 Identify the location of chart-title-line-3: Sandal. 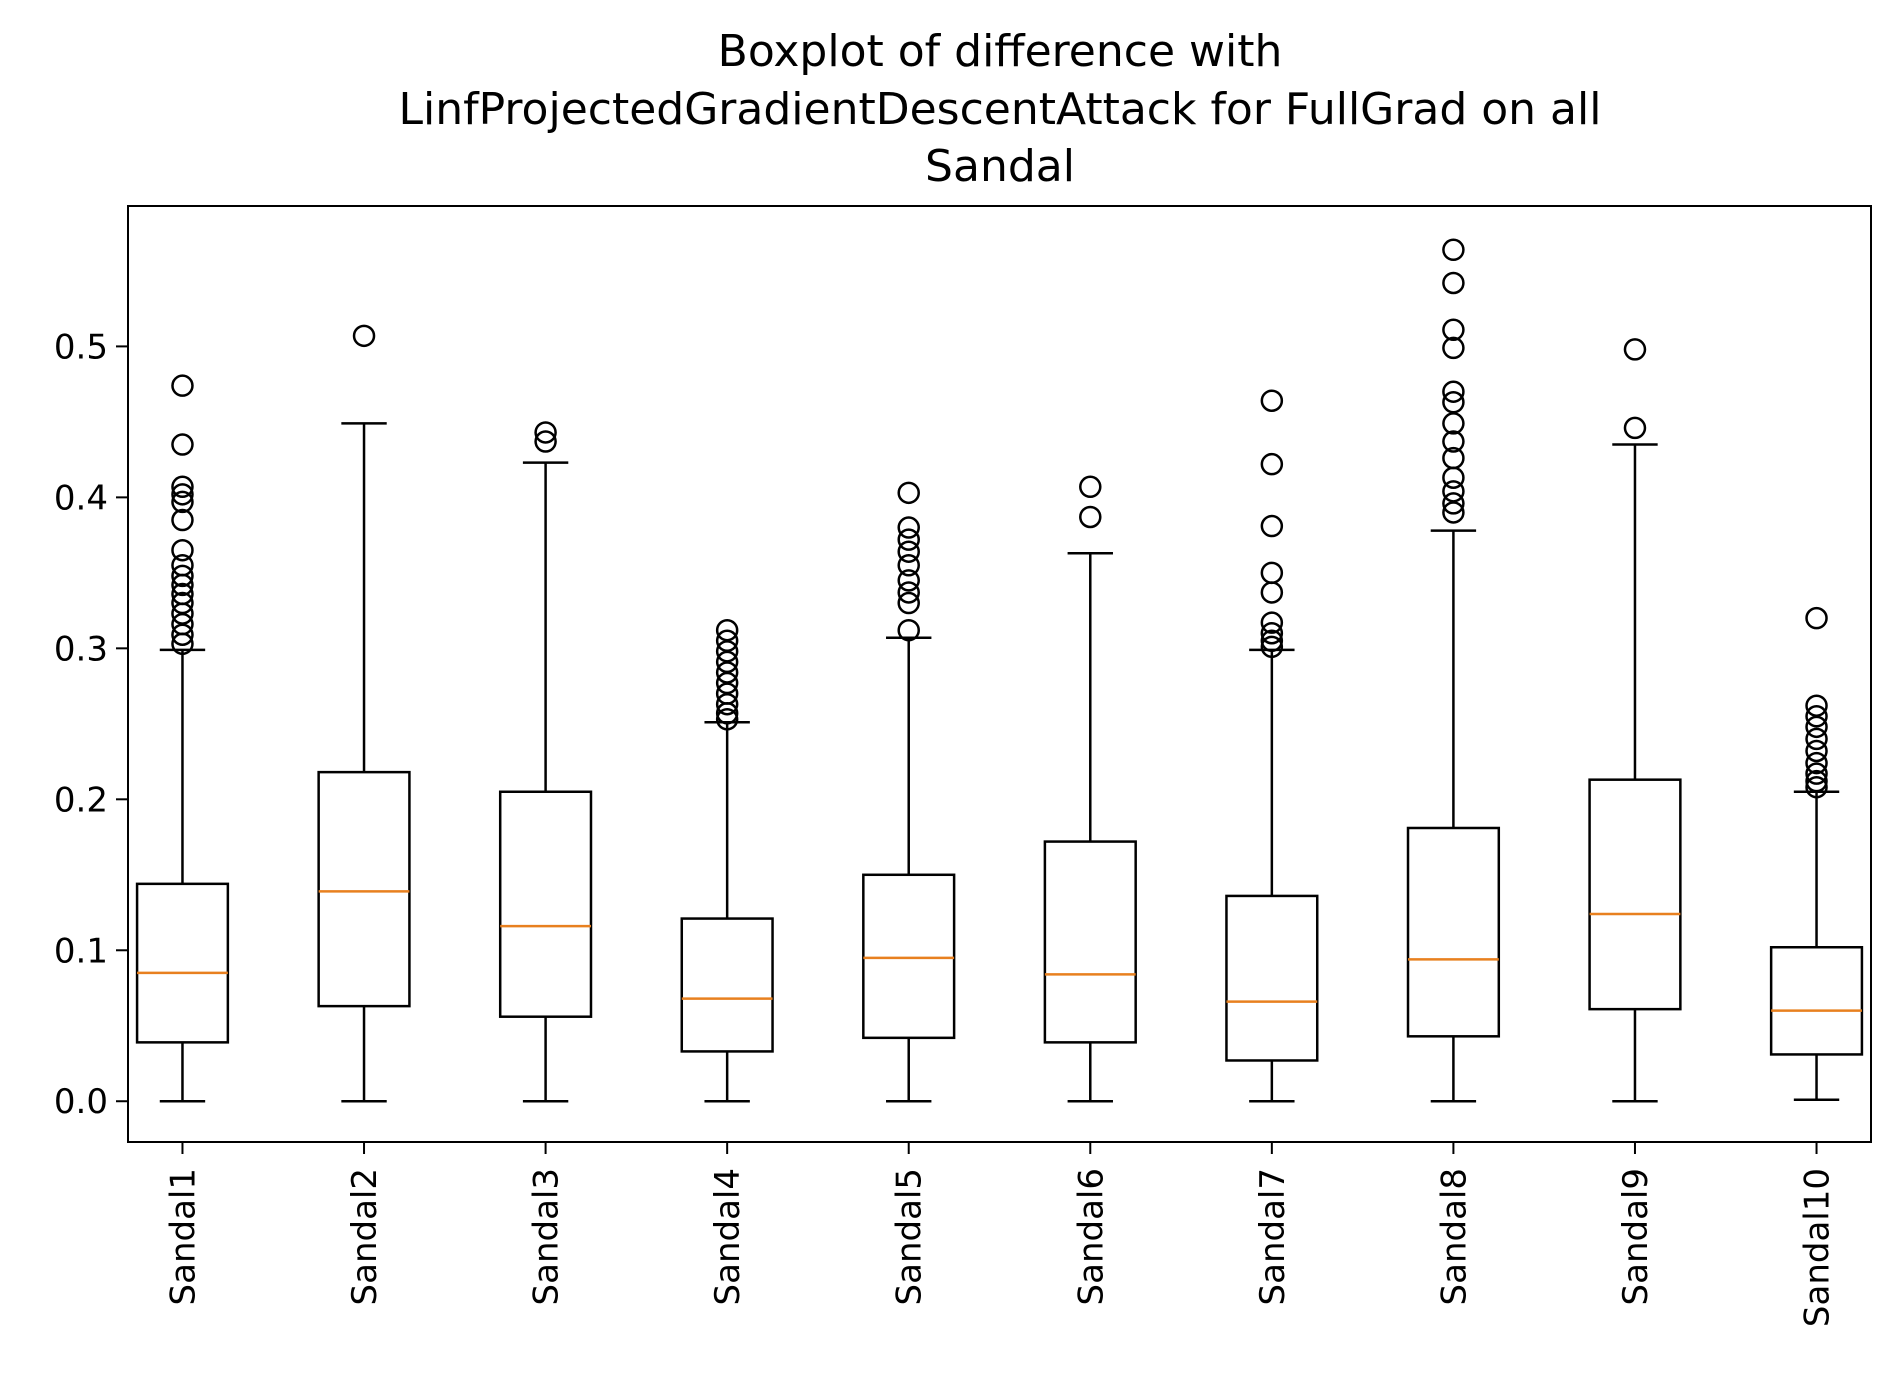
(1000, 166).